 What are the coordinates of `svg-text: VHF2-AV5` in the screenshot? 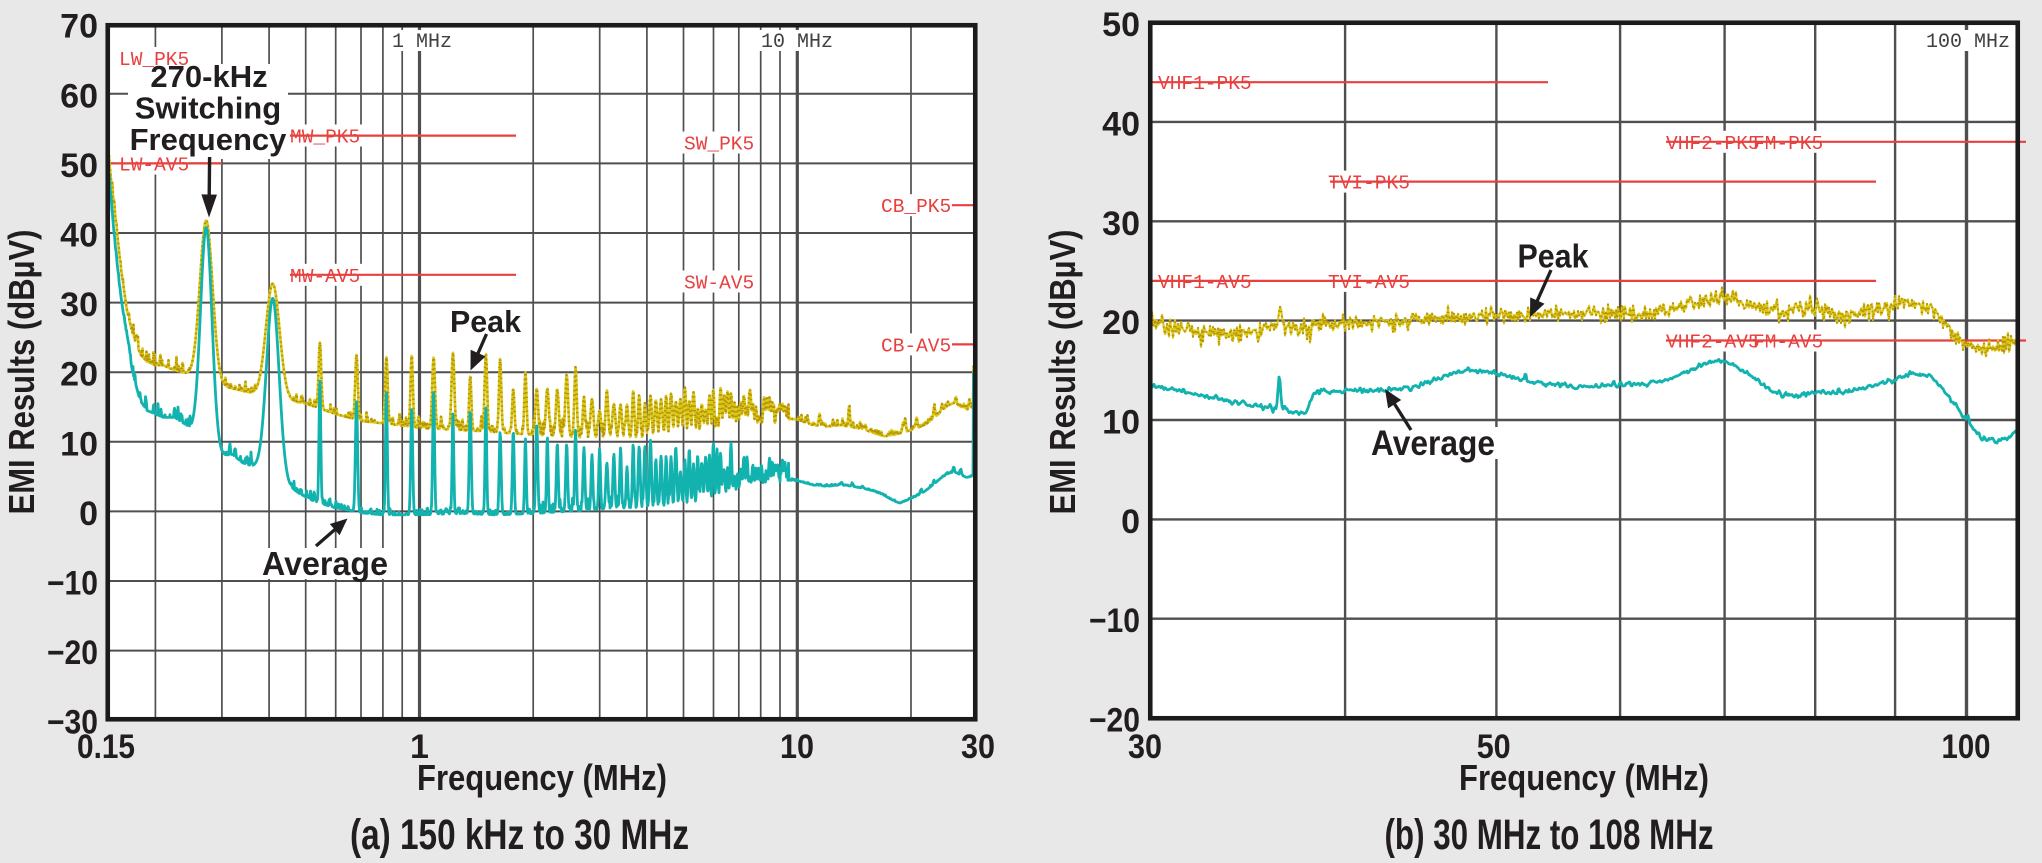 It's located at (1713, 343).